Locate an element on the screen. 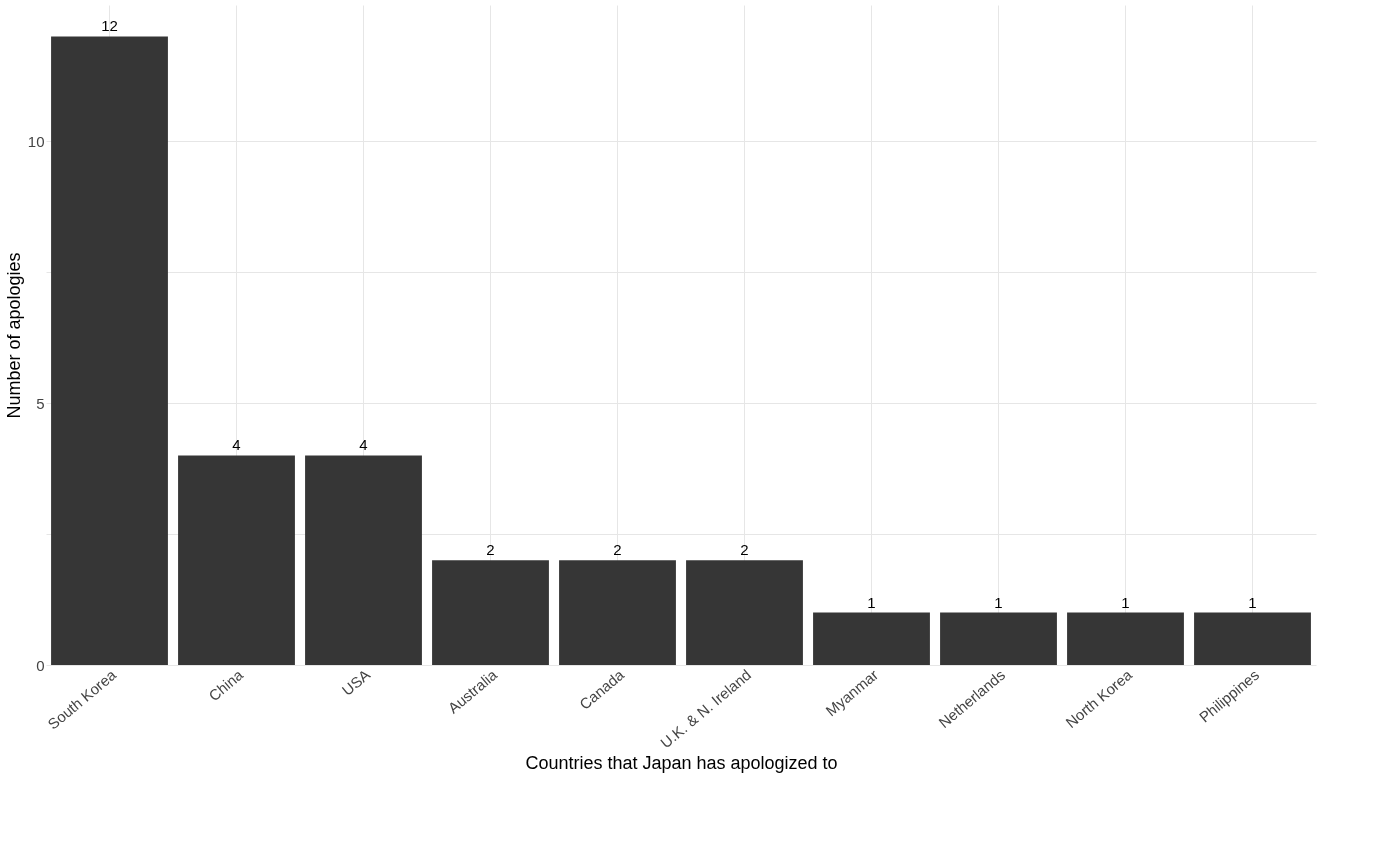 This screenshot has width=1381, height=858. y-axis-title: Number of apologies is located at coordinates (13, 335).